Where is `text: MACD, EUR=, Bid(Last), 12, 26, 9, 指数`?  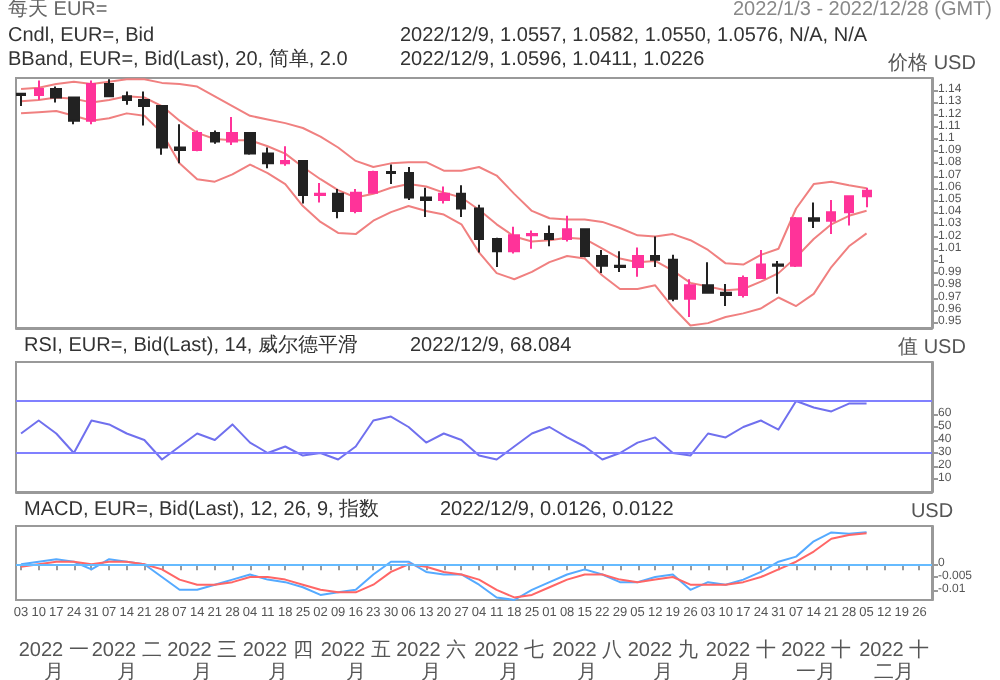 text: MACD, EUR=, Bid(Last), 12, 26, 9, 指数 is located at coordinates (202, 509).